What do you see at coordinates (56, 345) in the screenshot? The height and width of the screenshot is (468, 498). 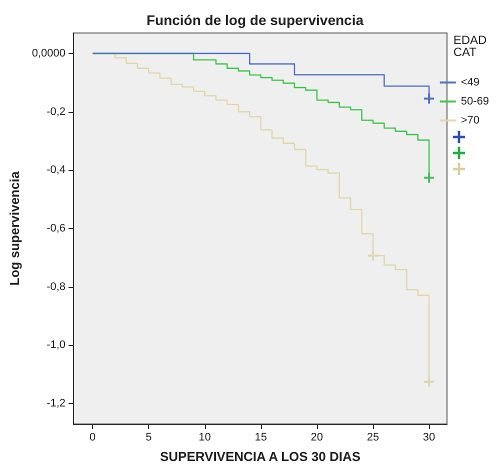 I see `y-tick-label: -1,0` at bounding box center [56, 345].